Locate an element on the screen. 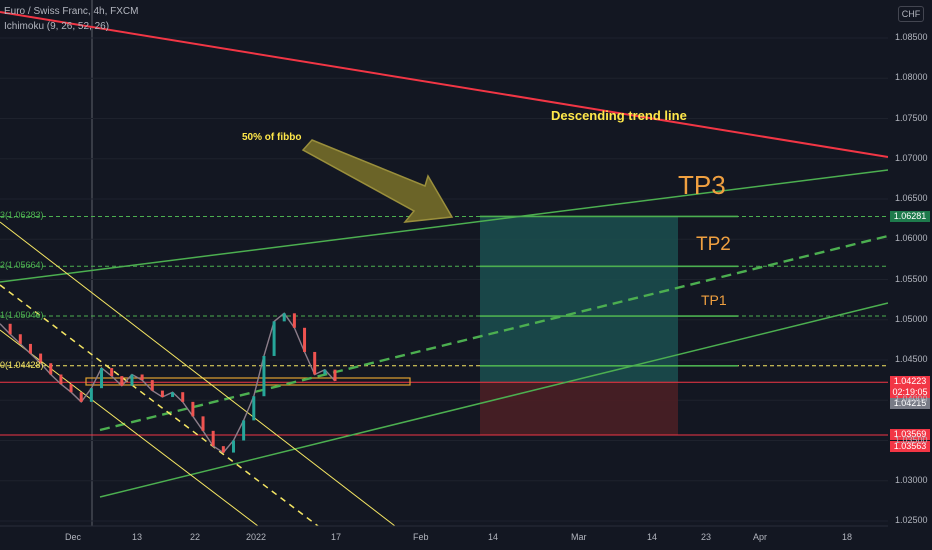 The image size is (932, 550). arrow-annotation is located at coordinates (377, 181).